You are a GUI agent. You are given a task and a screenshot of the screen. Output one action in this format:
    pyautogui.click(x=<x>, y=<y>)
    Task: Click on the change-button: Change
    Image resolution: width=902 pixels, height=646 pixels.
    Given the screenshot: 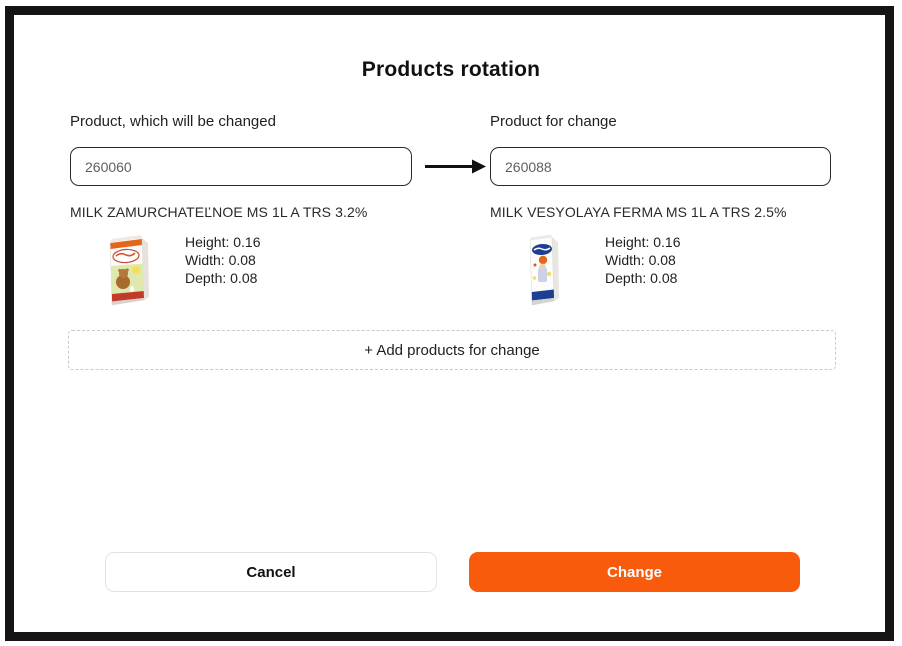 What is the action you would take?
    pyautogui.click(x=634, y=572)
    